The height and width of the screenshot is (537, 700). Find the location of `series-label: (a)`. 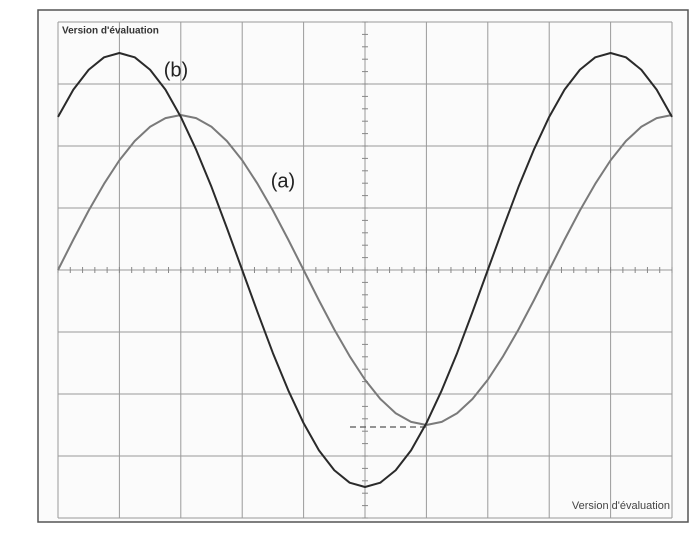

series-label: (a) is located at coordinates (283, 181).